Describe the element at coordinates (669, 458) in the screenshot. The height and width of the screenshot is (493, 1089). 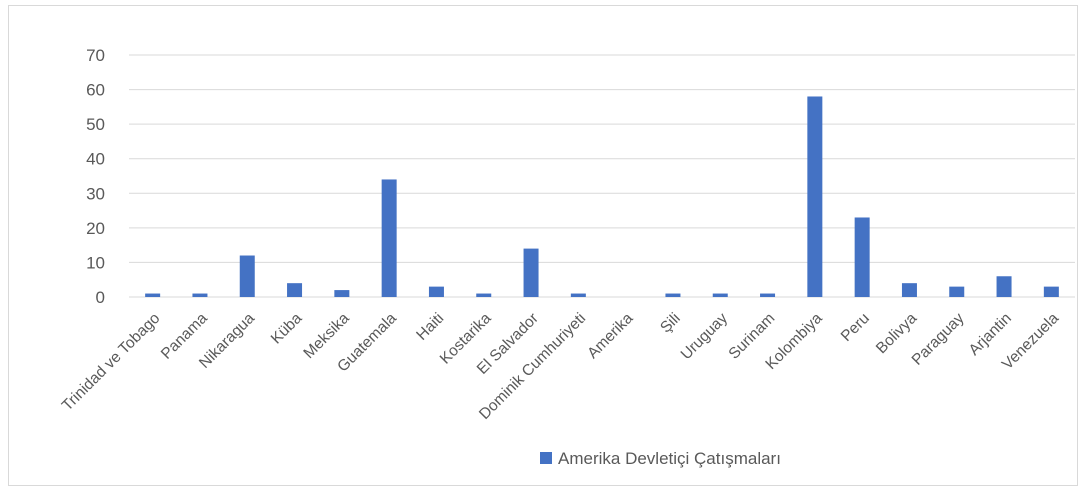
I see `legend-label: Amerika Devletiçi Çatışmaları` at that location.